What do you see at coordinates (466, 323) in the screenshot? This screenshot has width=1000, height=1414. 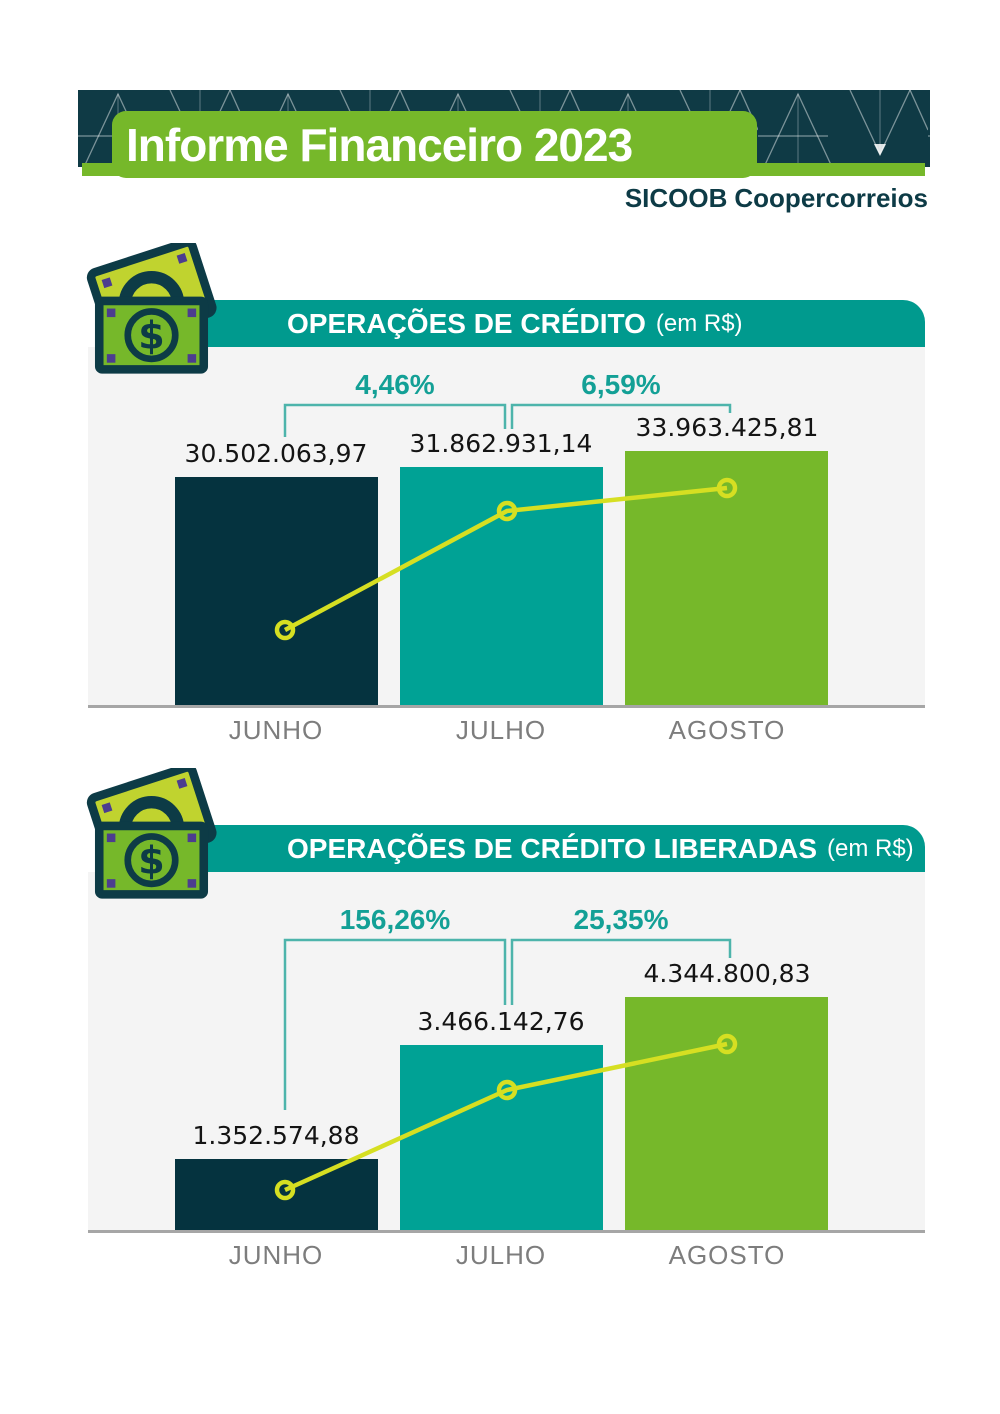 I see `chart-title: OPERAÇÕES DE CRÉDITO` at bounding box center [466, 323].